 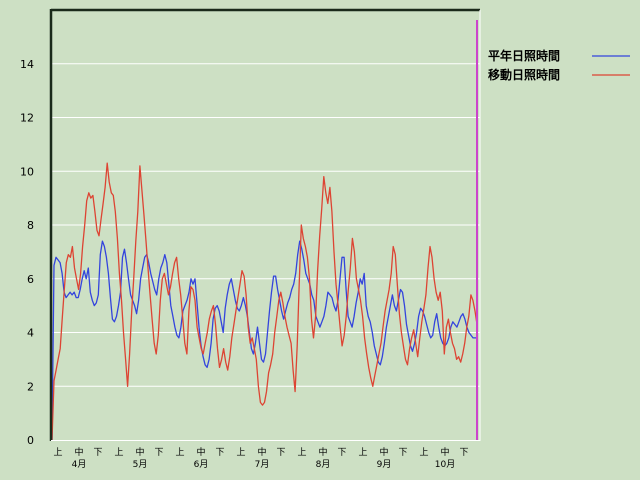 What do you see at coordinates (524, 74) in the screenshot?
I see `legend-label: 移動日照時間` at bounding box center [524, 74].